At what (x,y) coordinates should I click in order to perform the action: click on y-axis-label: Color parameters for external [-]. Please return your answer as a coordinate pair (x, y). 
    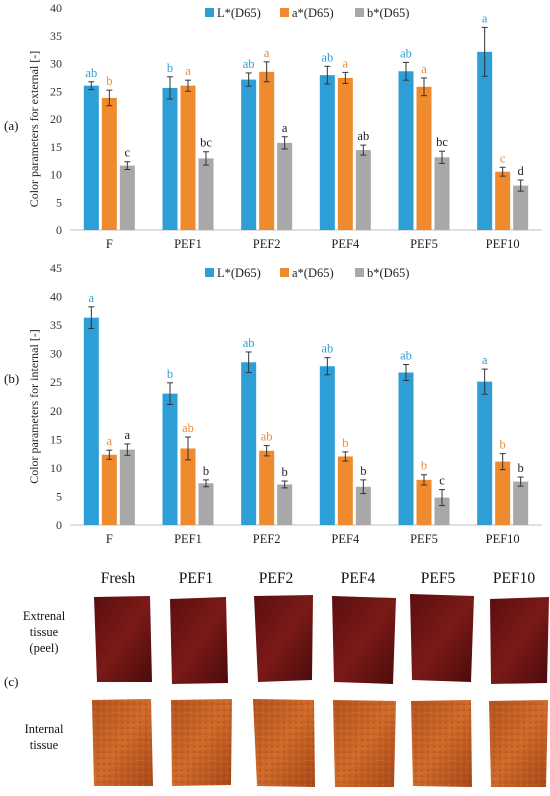
    Looking at the image, I should click on (34, 129).